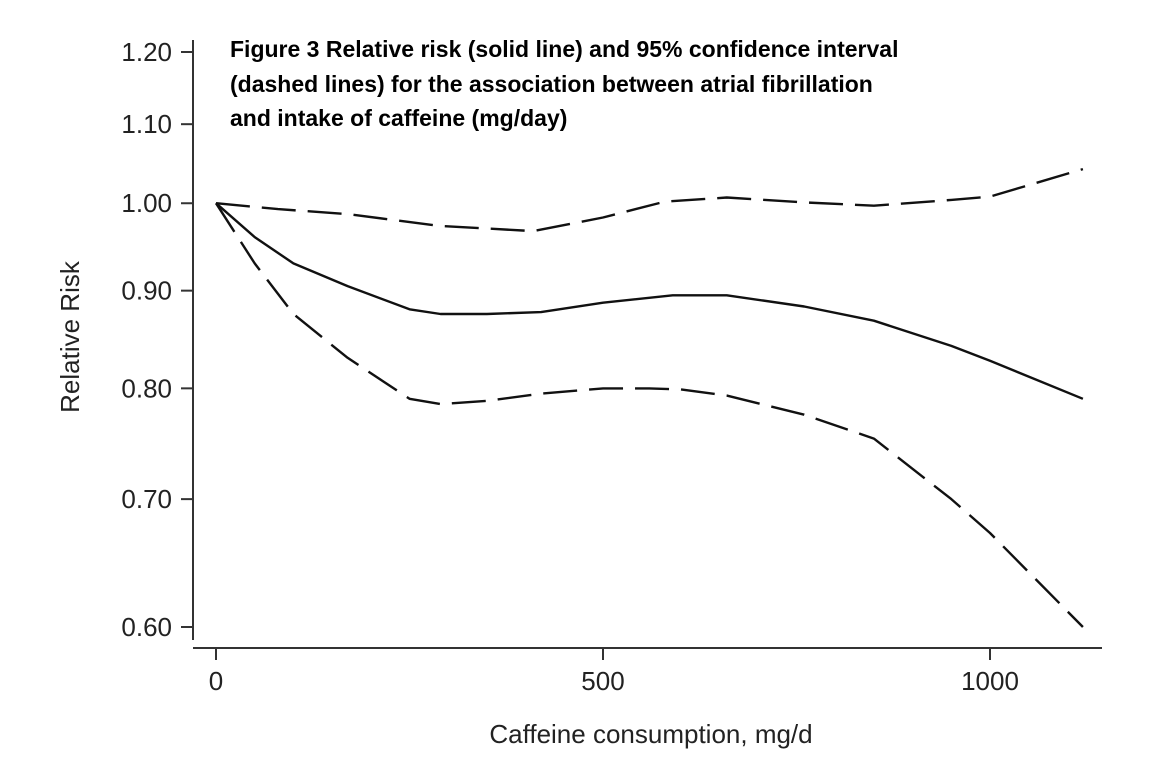 This screenshot has height=778, width=1150. I want to click on x-axis: 0 500 1000, so click(647, 671).